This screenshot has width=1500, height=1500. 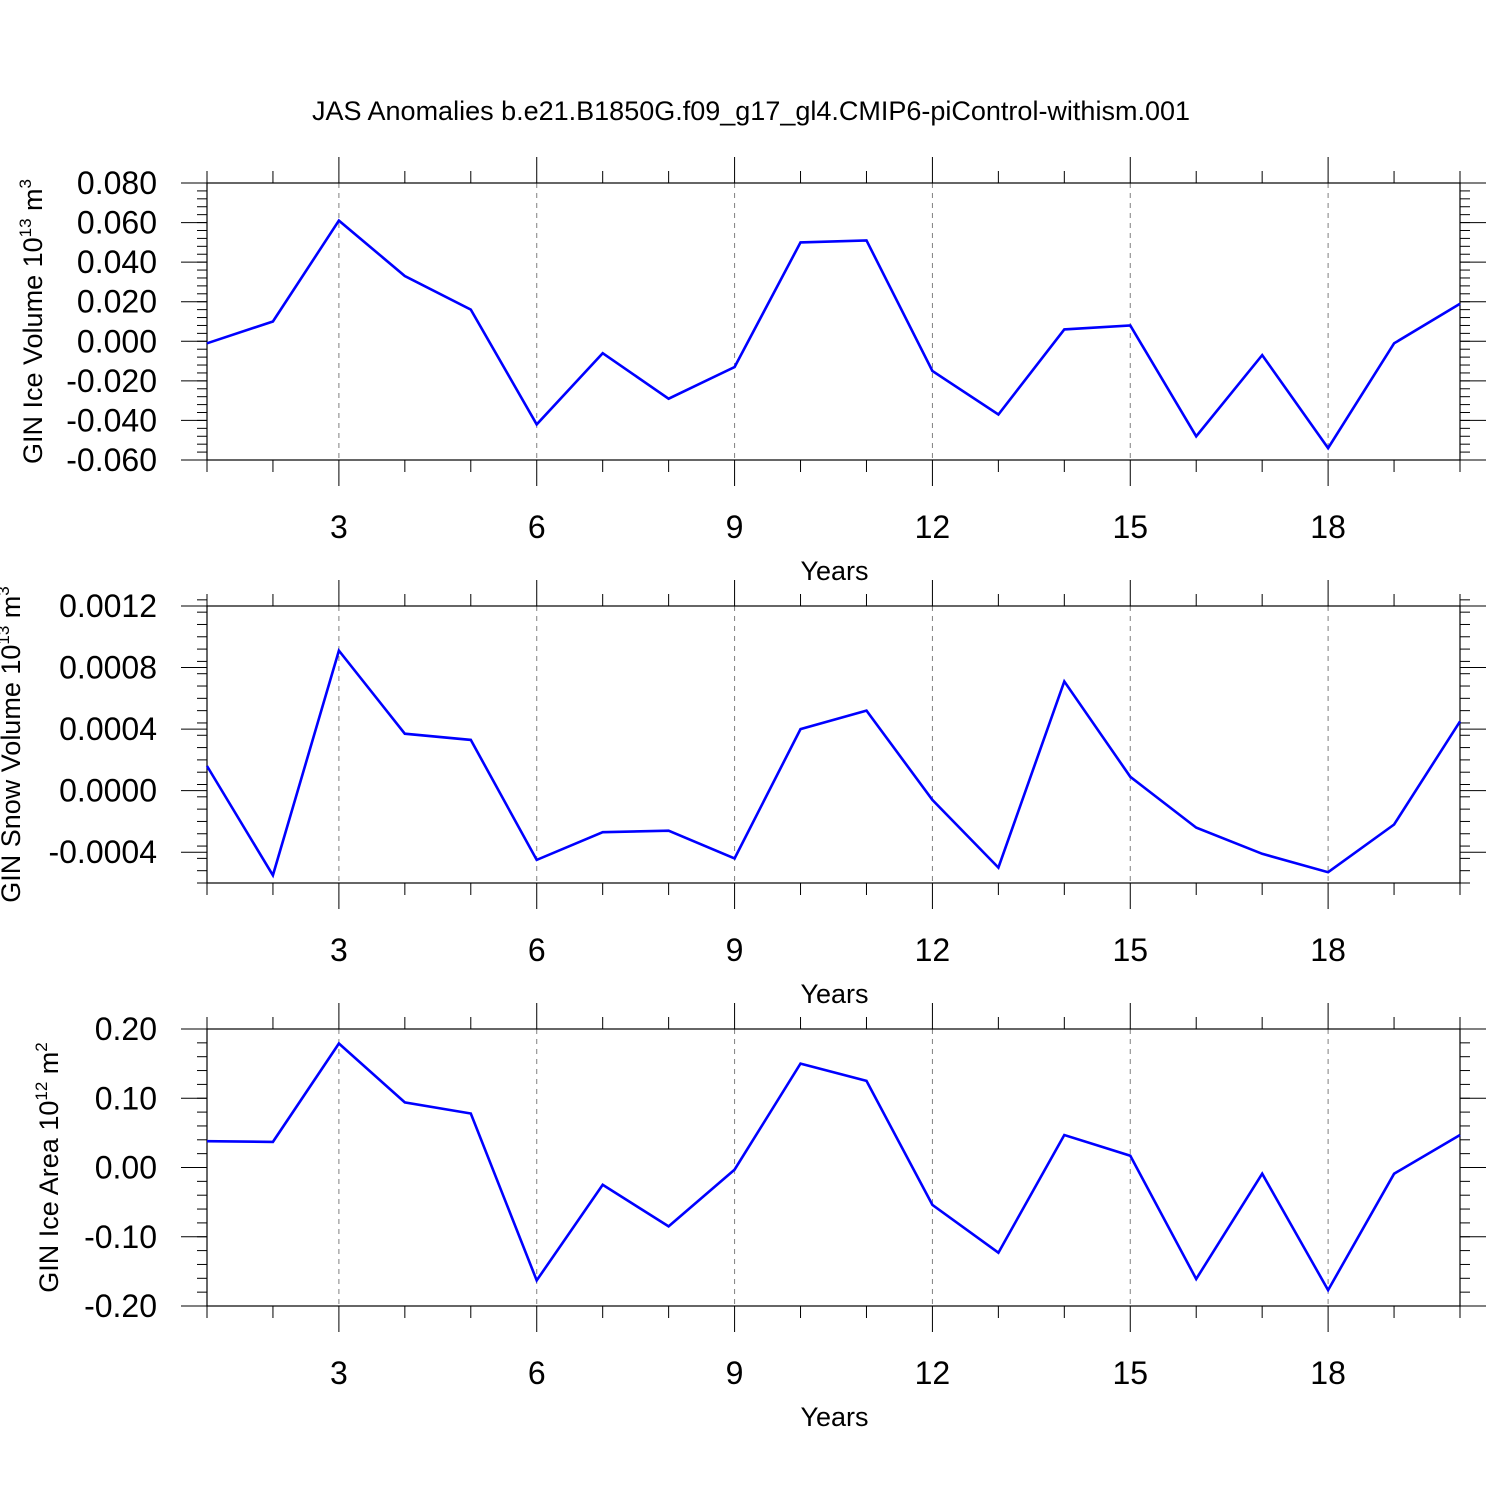 What do you see at coordinates (117, 341) in the screenshot?
I see `y-tick-label: 0.000` at bounding box center [117, 341].